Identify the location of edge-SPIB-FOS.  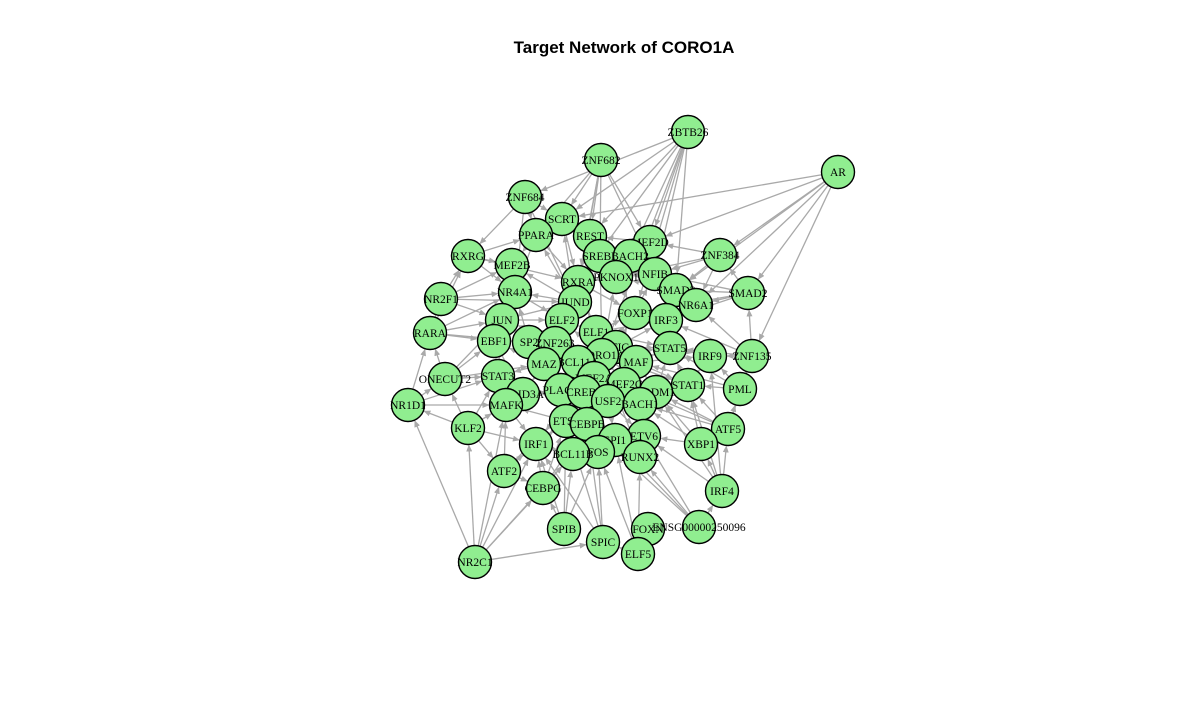
(581, 491).